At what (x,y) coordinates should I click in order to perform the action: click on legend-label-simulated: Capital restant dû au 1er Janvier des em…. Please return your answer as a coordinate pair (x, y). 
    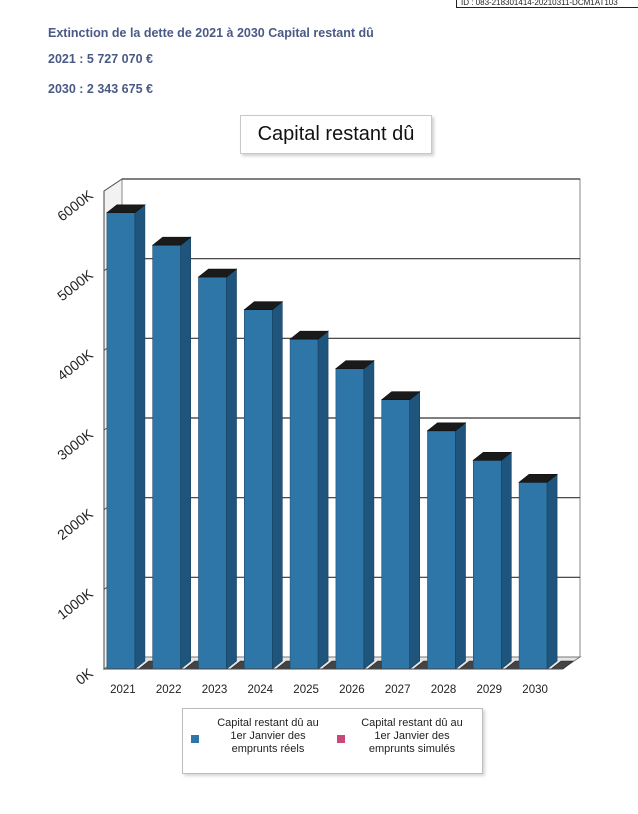
    Looking at the image, I should click on (412, 736).